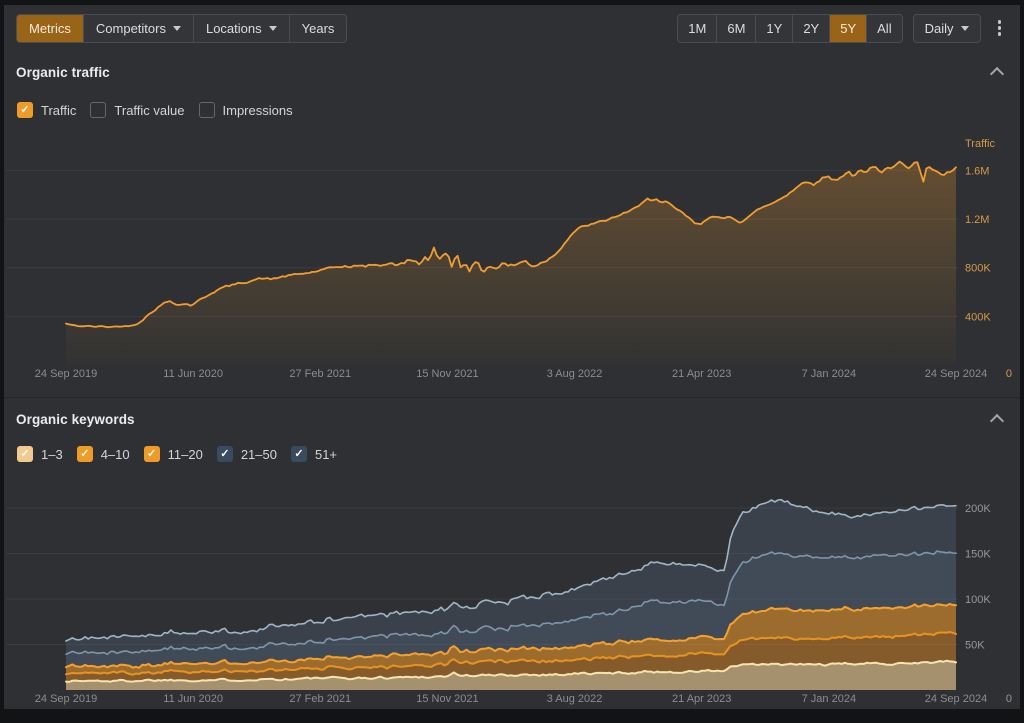 The width and height of the screenshot is (1024, 723). I want to click on button-label: All, so click(884, 28).